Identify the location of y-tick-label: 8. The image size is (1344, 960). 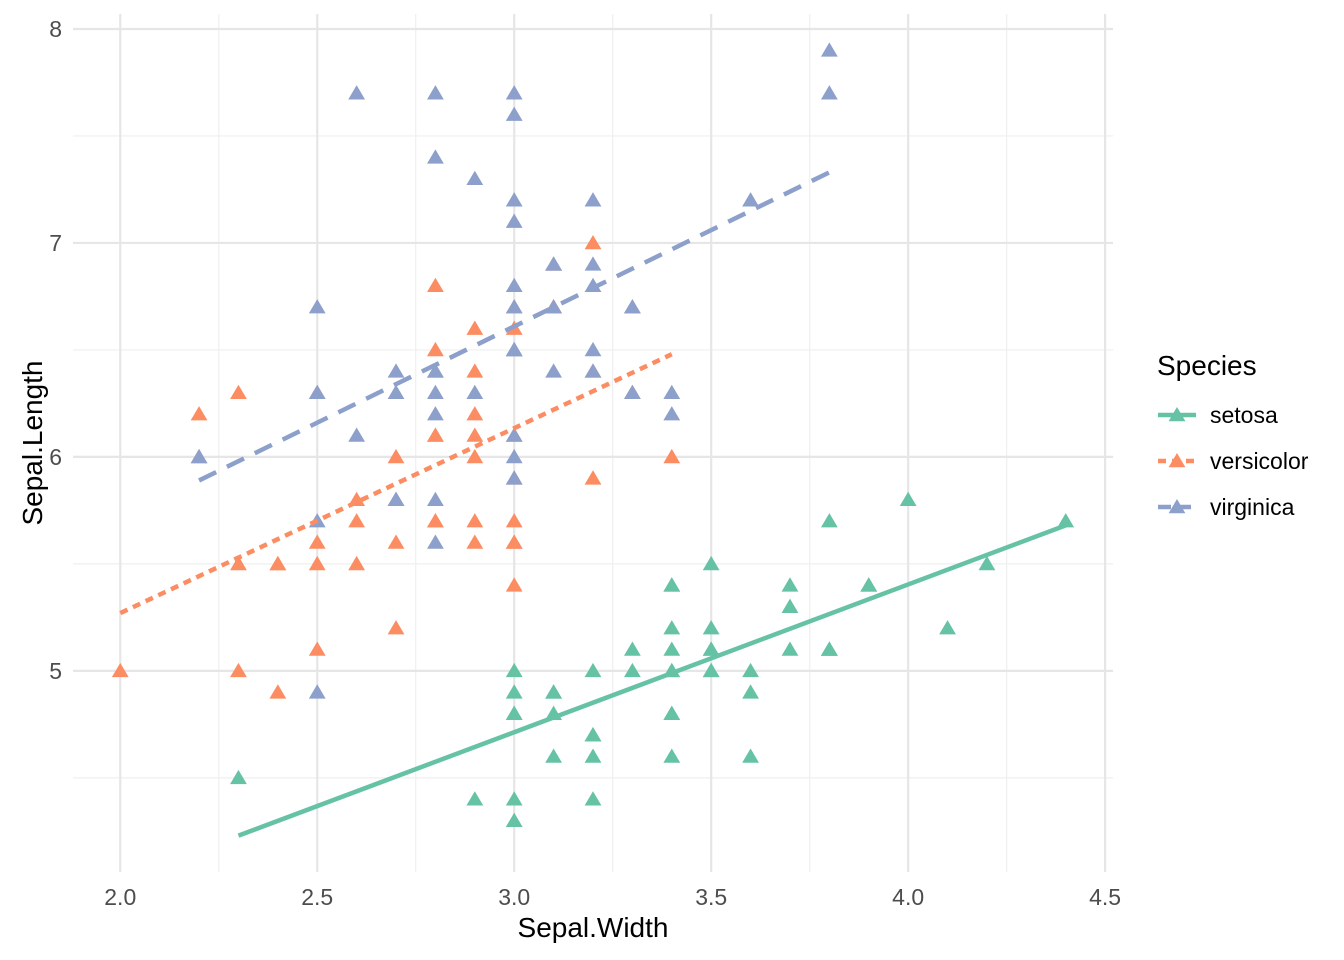
(55, 29).